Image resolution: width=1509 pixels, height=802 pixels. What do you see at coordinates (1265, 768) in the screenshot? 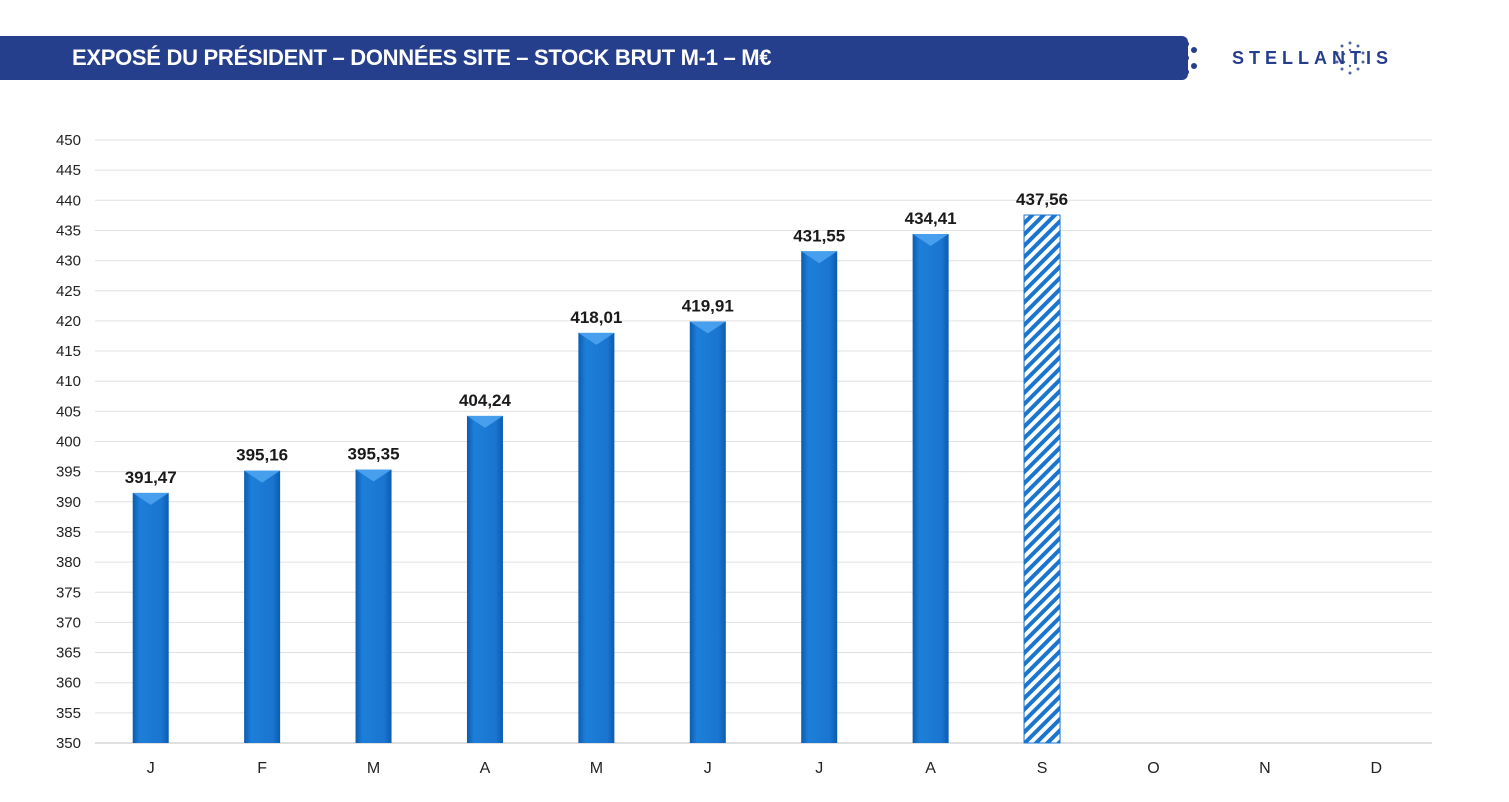
I see `x-tick-label: N` at bounding box center [1265, 768].